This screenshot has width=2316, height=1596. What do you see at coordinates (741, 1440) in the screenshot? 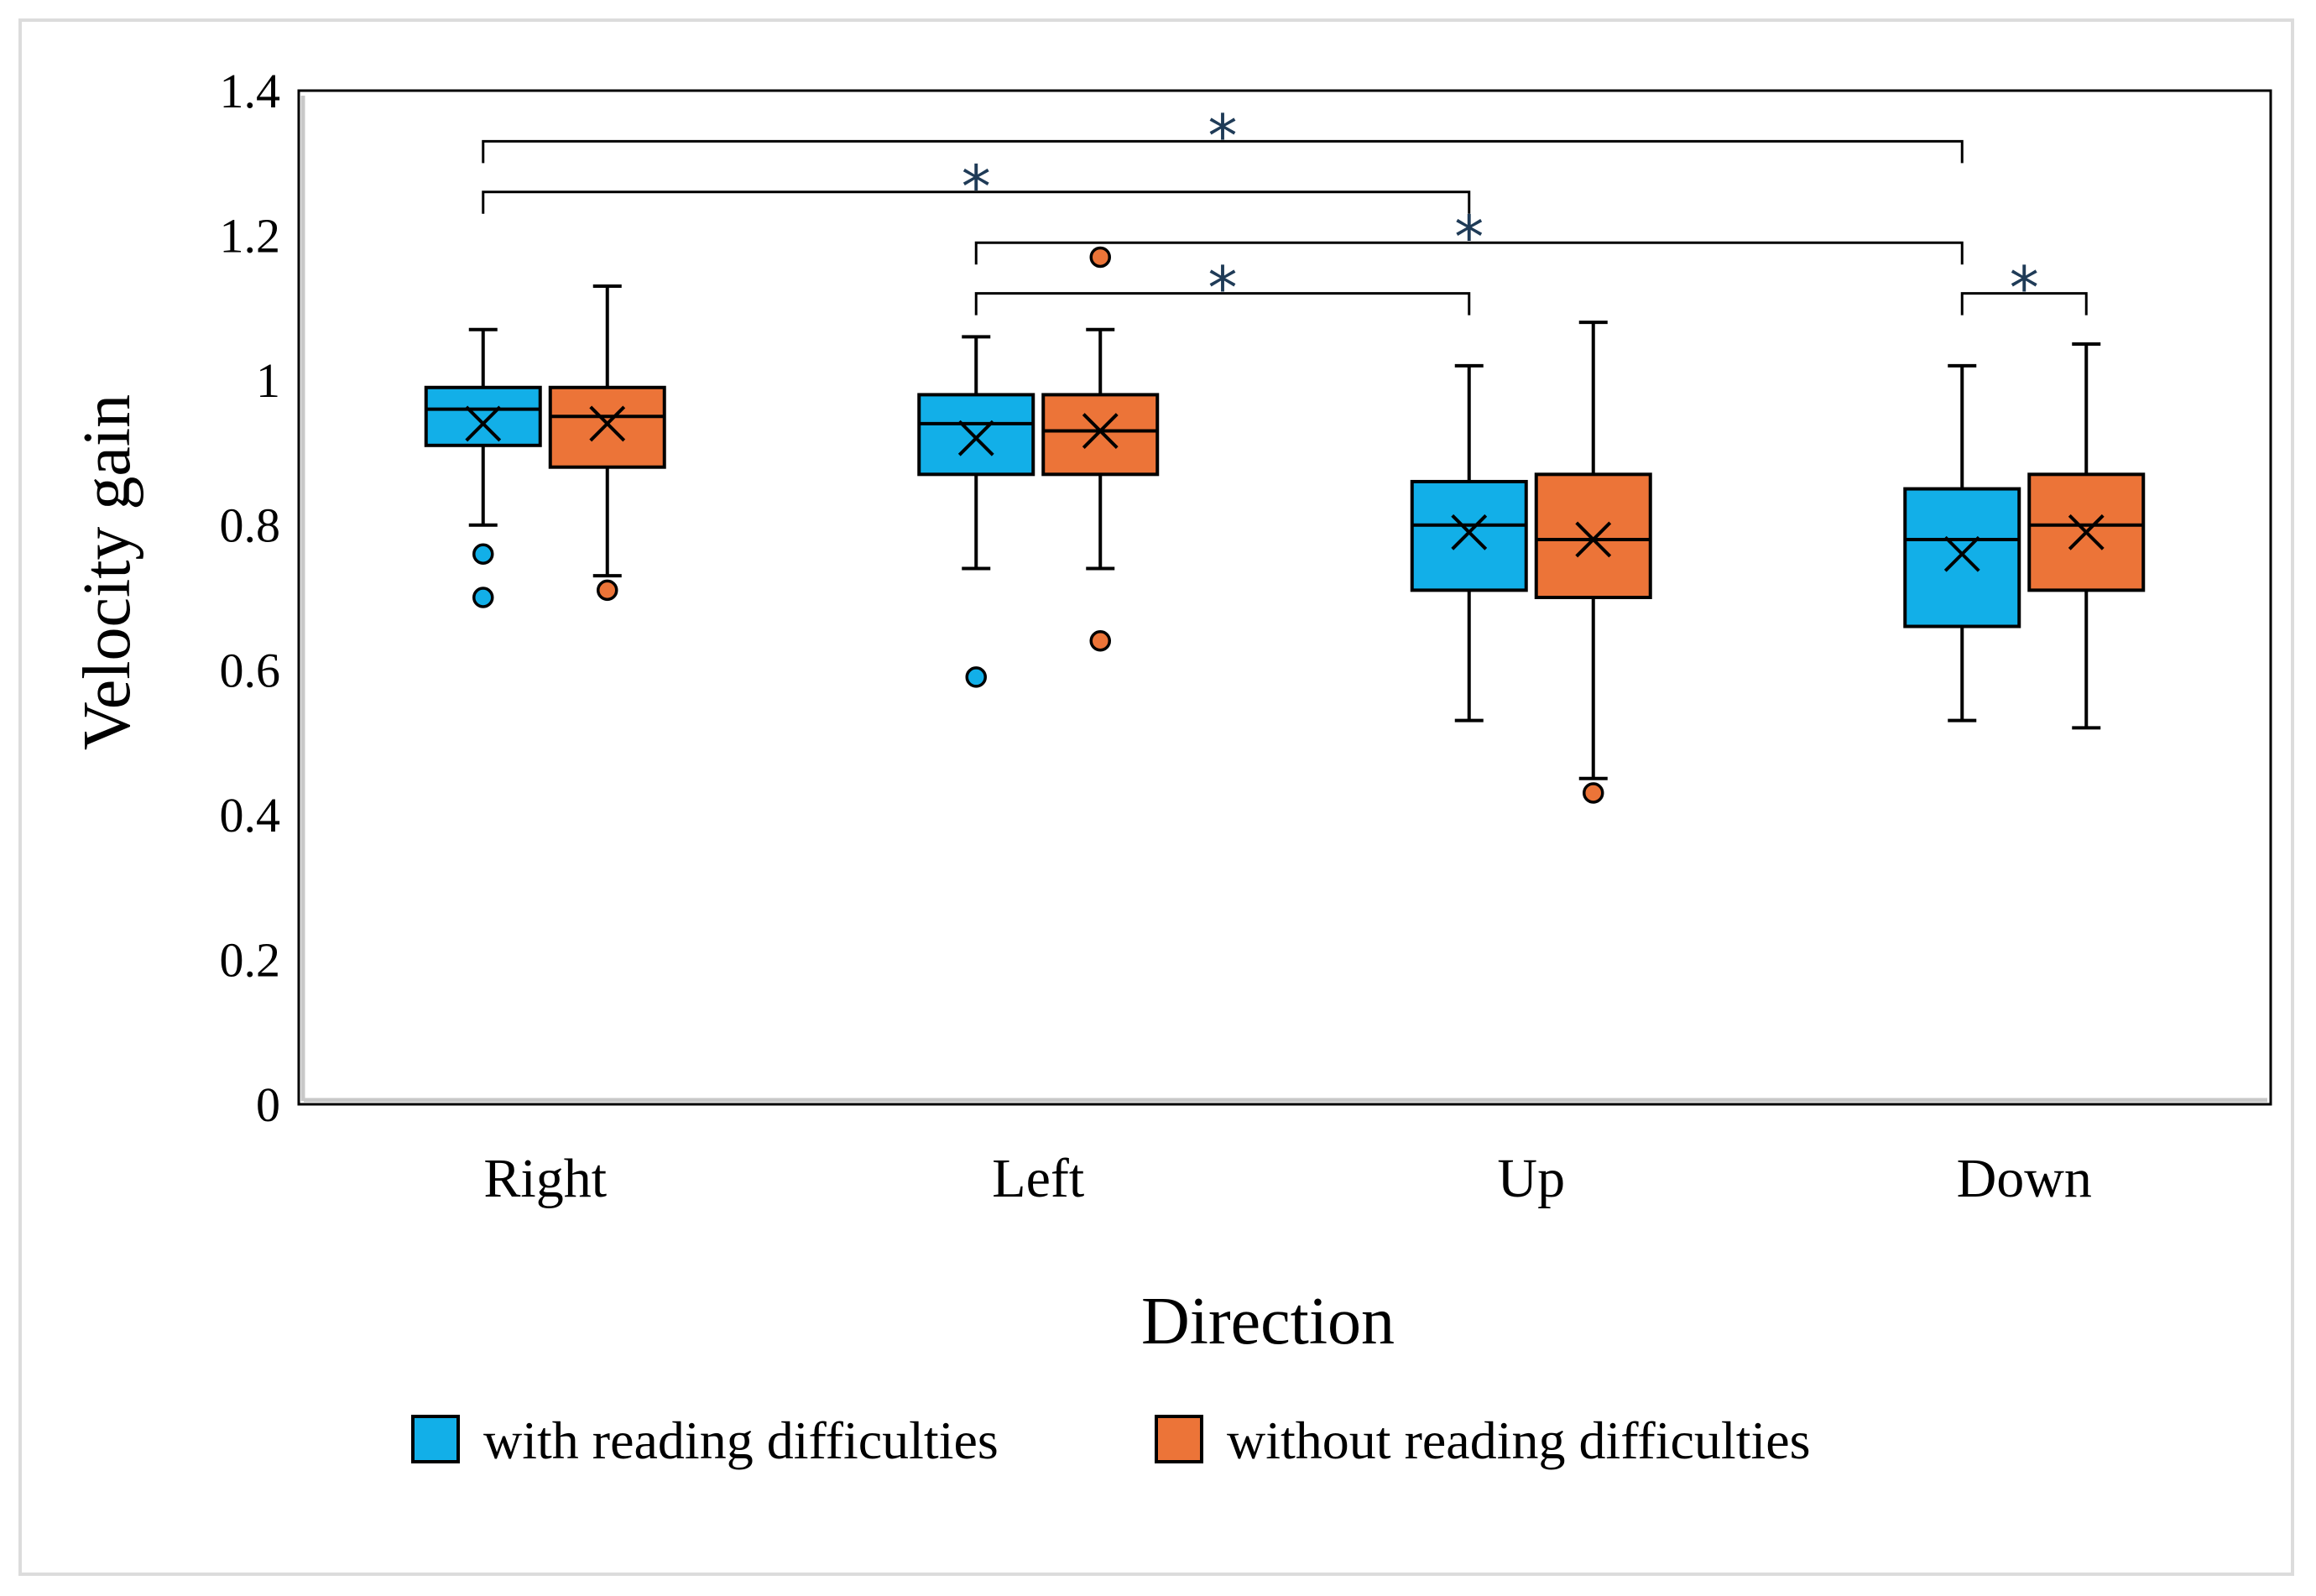
I see `legend-label-with-reading-difficulties: with reading difficulties` at bounding box center [741, 1440].